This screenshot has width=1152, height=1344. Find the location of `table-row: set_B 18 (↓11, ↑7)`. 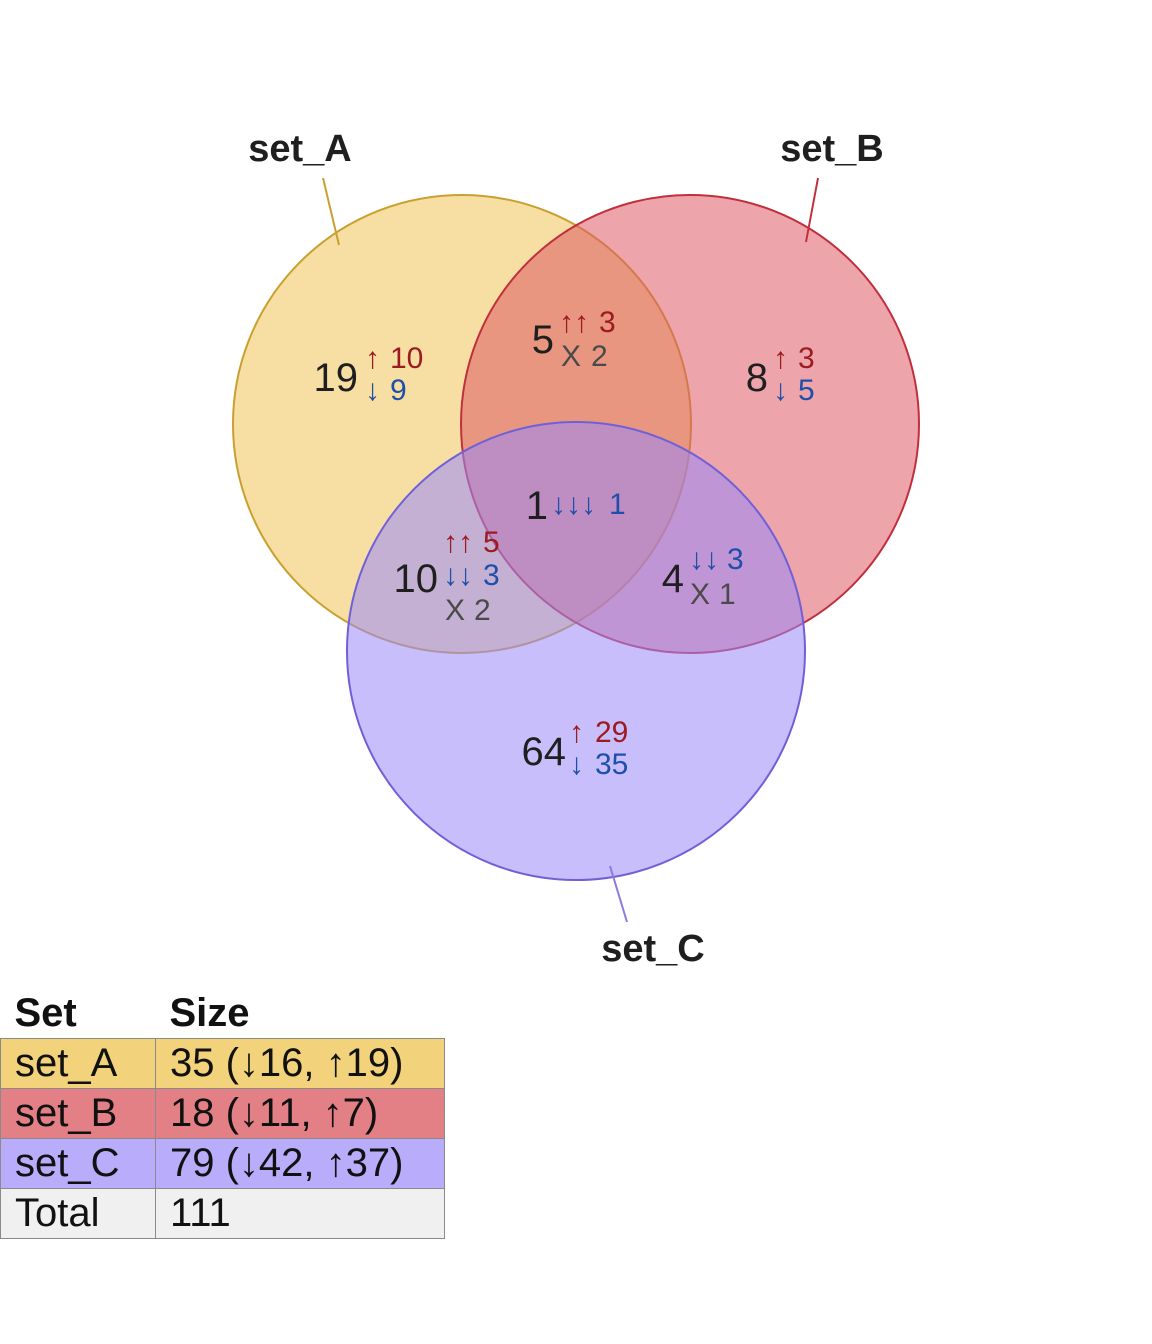

table-row: set_B 18 (↓11, ↑7) is located at coordinates (222, 1113).